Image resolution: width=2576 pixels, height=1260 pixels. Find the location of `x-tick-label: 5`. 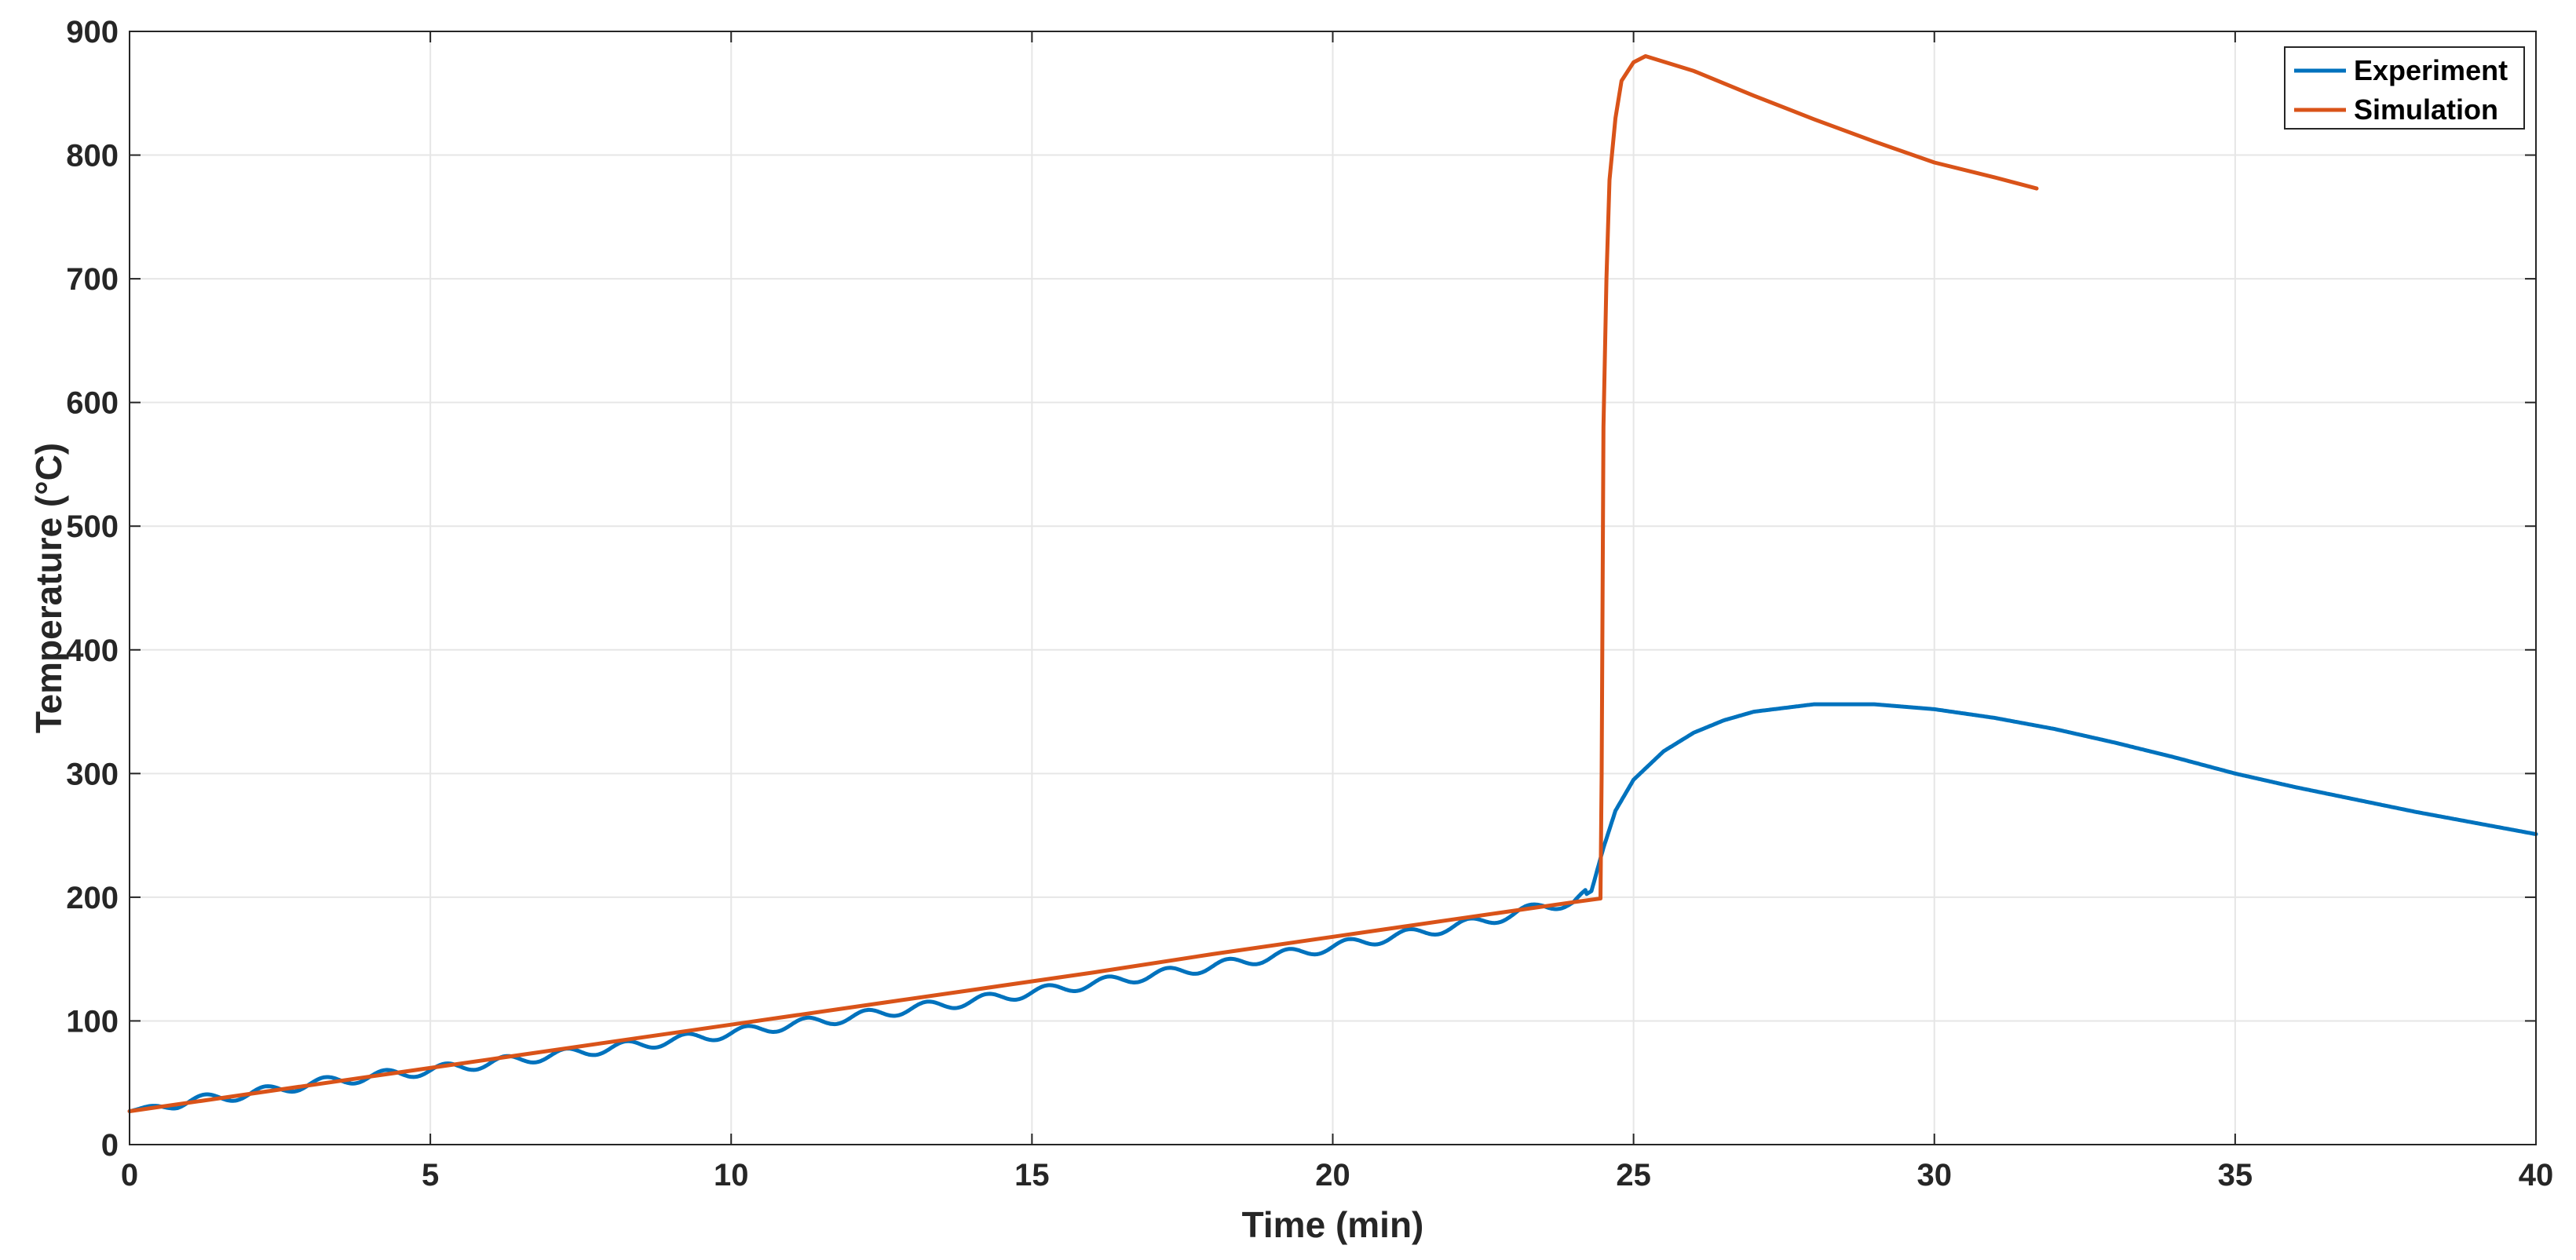

x-tick-label: 5 is located at coordinates (431, 1175).